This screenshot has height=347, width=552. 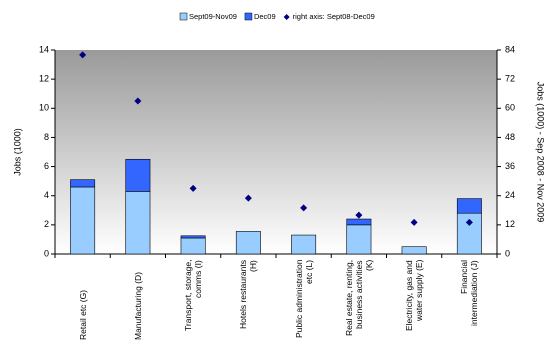 What do you see at coordinates (82, 314) in the screenshot?
I see `x-tick-label: Retail etc (G)` at bounding box center [82, 314].